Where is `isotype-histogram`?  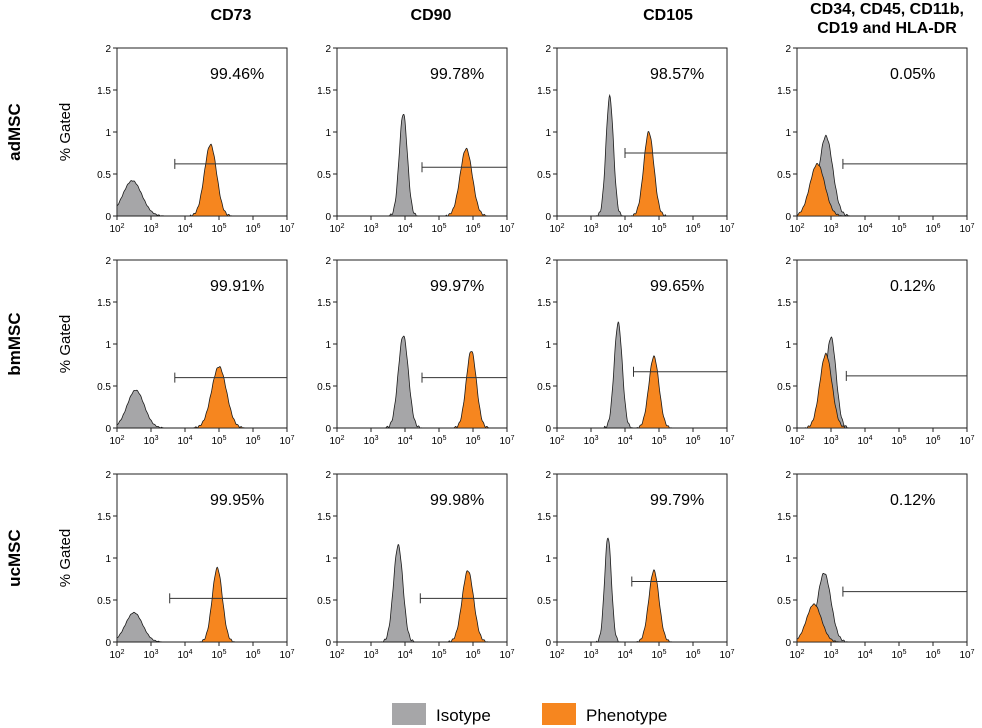
isotype-histogram is located at coordinates (201, 627).